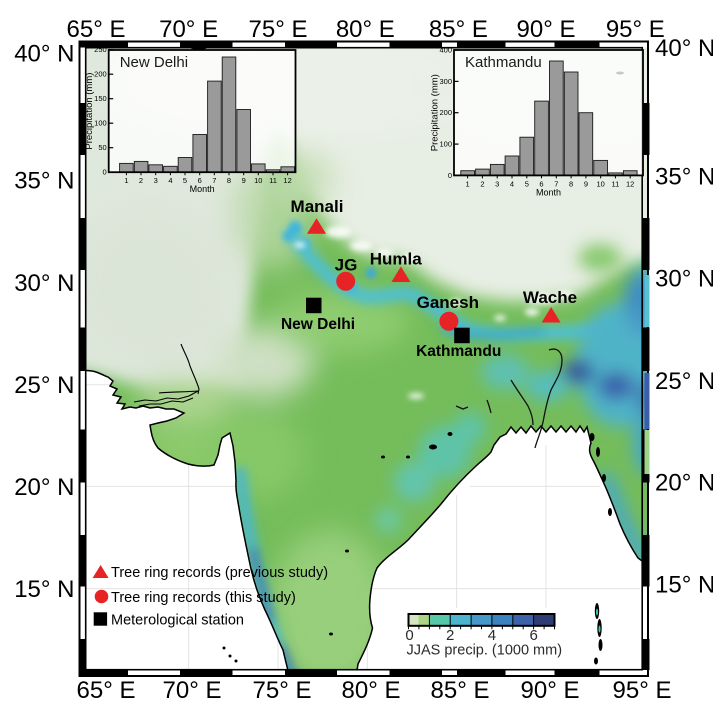 The height and width of the screenshot is (705, 713). Describe the element at coordinates (445, 49) in the screenshot. I see `svg-text: 400` at that location.